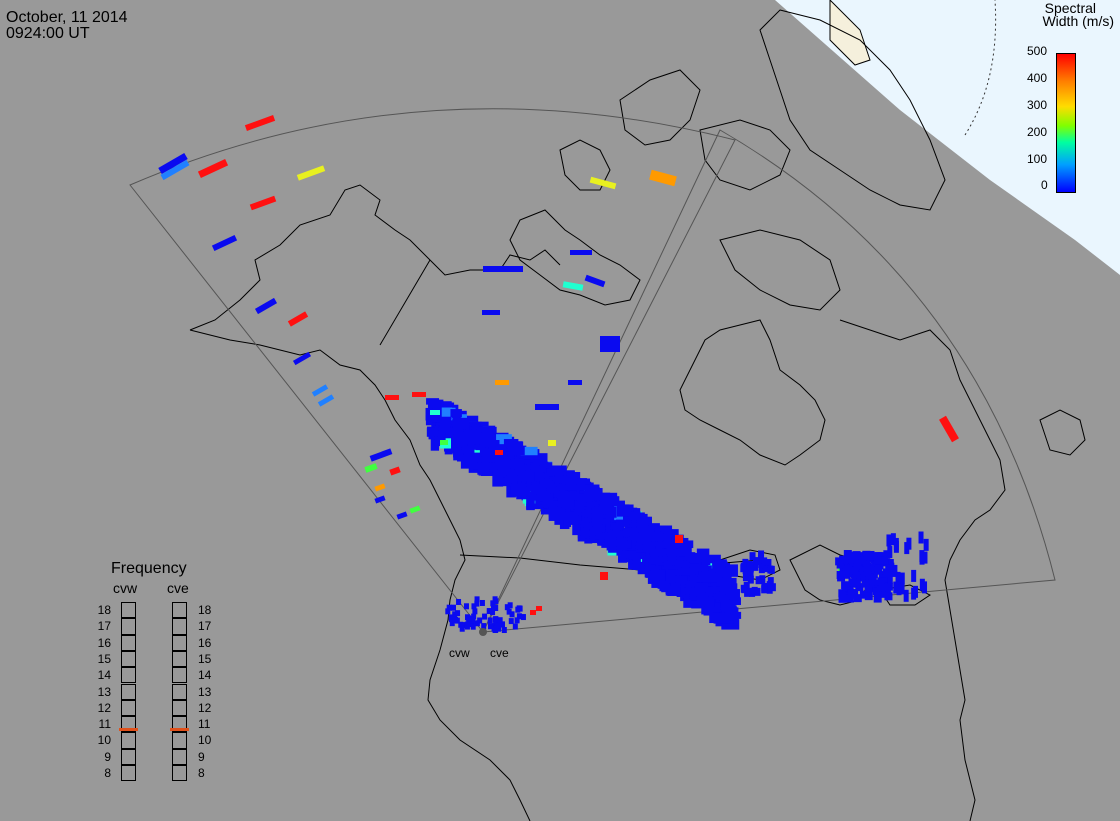  I want to click on color-scale-tick-500: 500, so click(1037, 51).